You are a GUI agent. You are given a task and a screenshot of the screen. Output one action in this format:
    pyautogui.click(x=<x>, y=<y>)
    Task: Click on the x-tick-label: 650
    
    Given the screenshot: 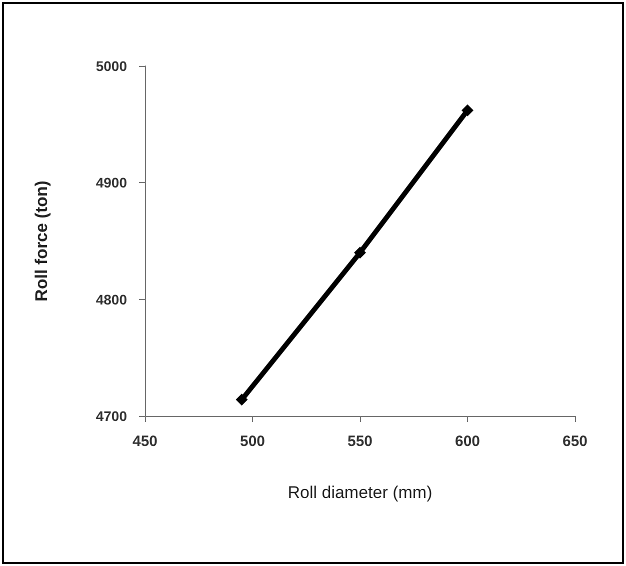 What is the action you would take?
    pyautogui.click(x=575, y=441)
    